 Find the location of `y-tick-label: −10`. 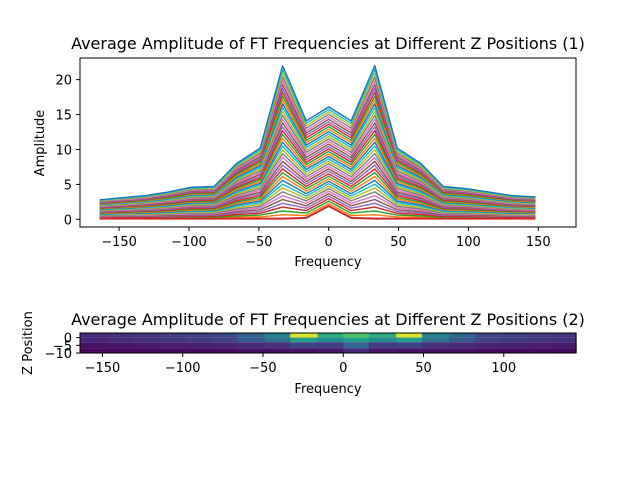

y-tick-label: −10 is located at coordinates (58, 354).